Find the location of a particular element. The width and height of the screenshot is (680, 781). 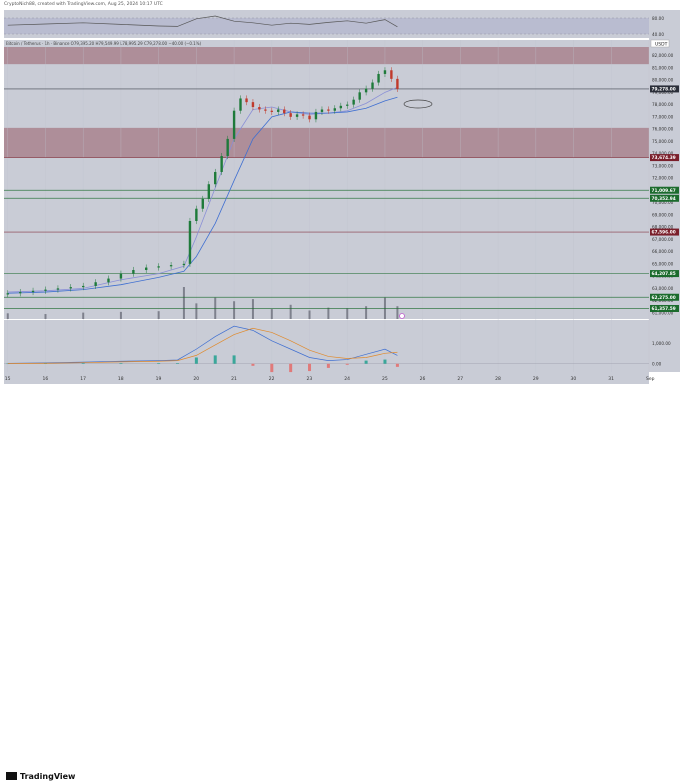

price-label-2: 71,009.67 is located at coordinates (664, 191).